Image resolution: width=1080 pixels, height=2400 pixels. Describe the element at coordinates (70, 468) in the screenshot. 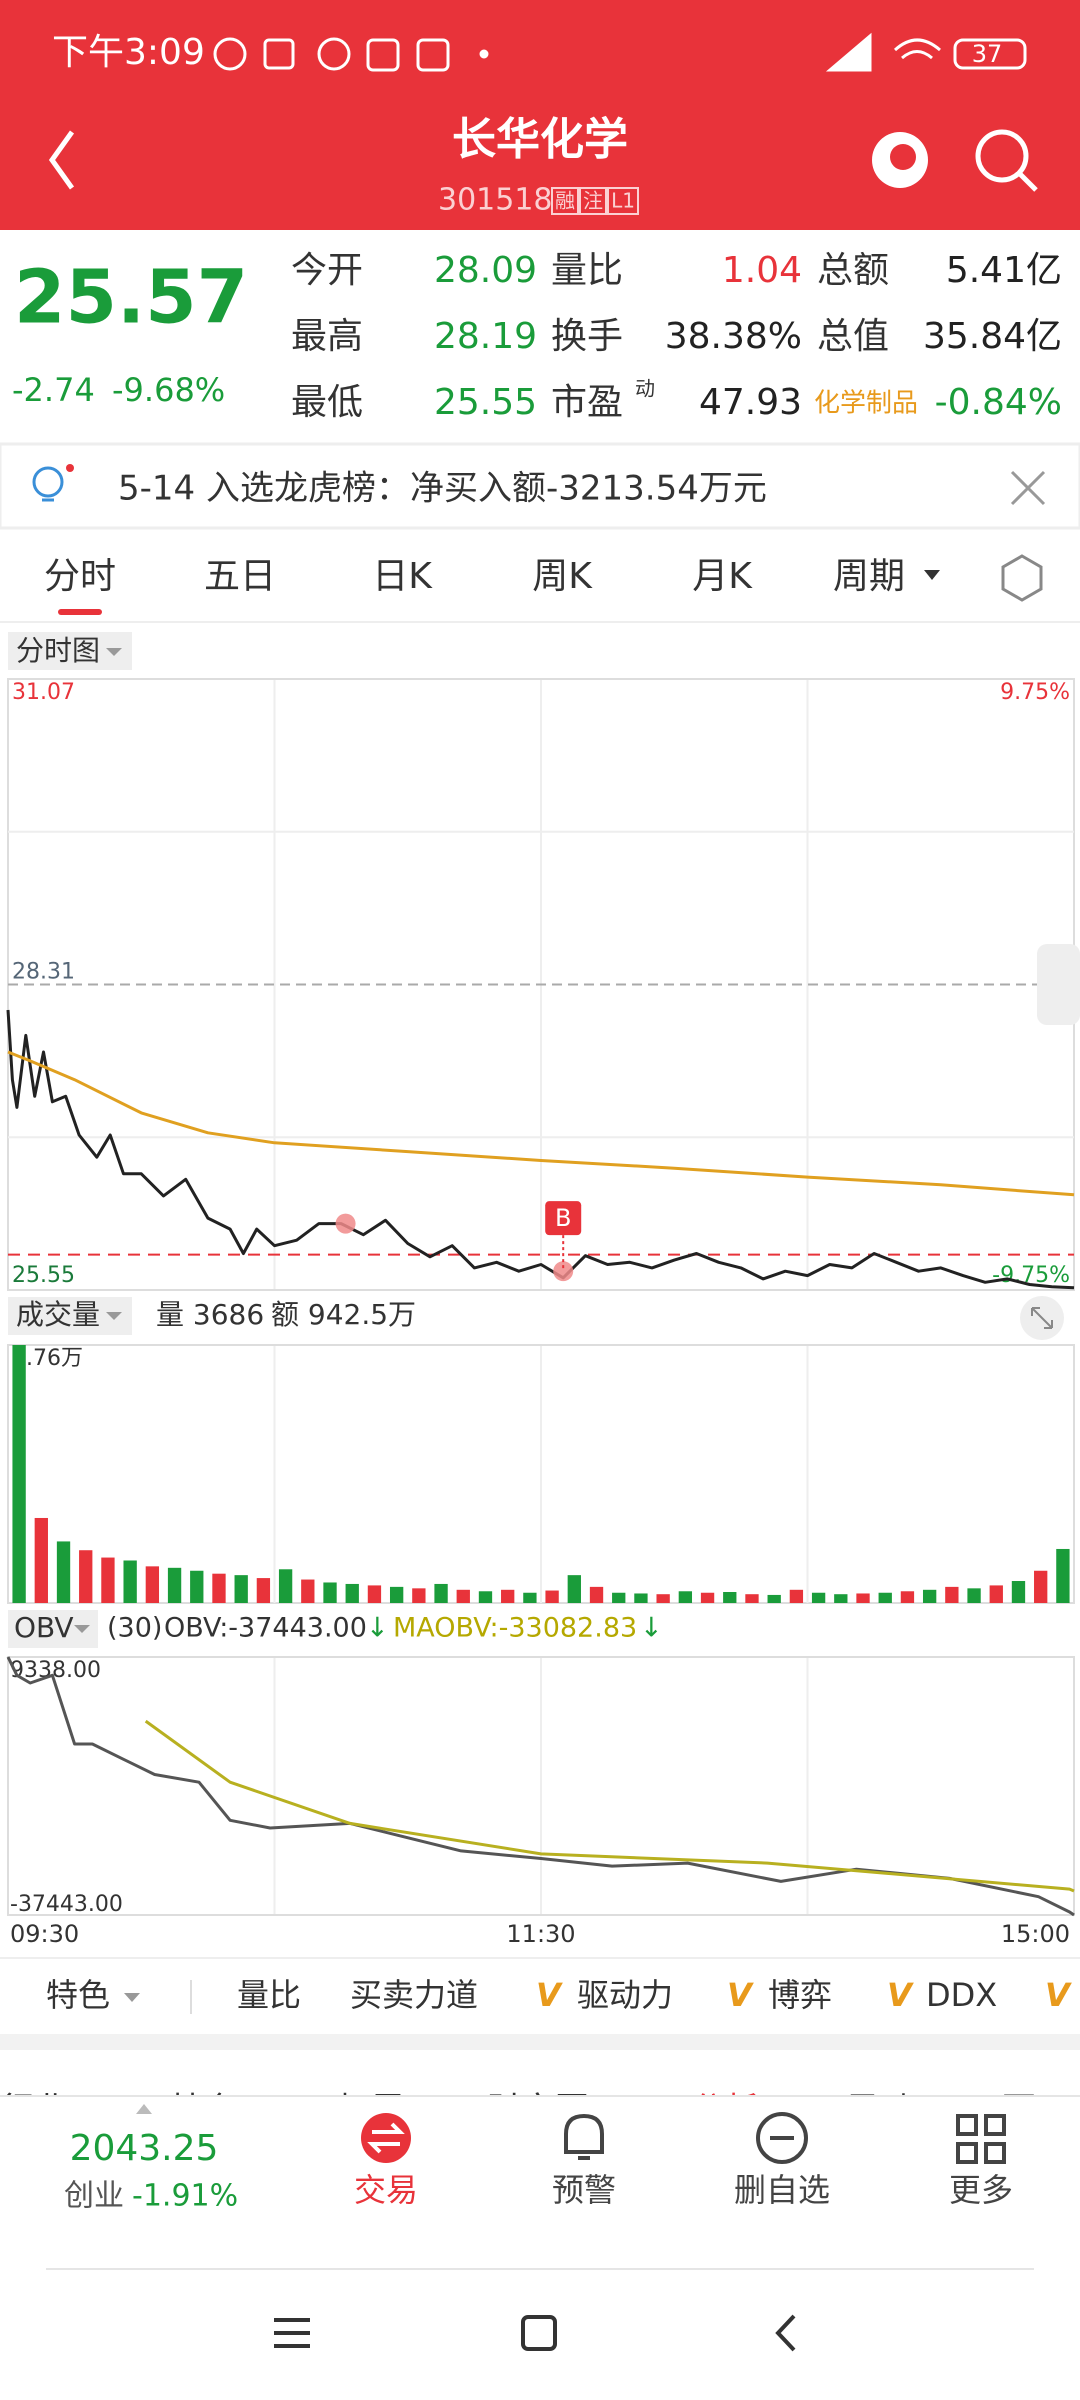

I see `notice-dot` at that location.